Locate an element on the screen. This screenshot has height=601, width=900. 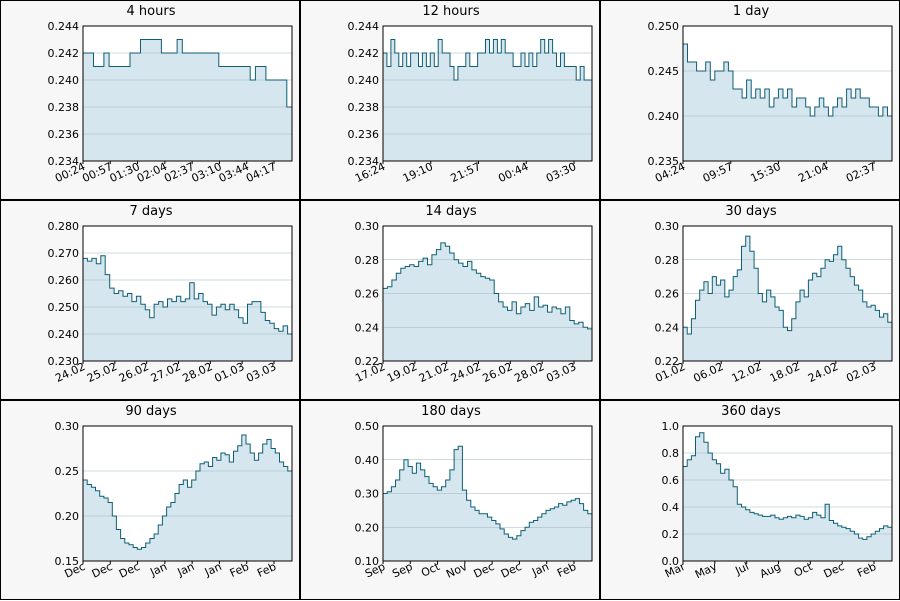
x-tick-label: 02.03 is located at coordinates (861, 372).